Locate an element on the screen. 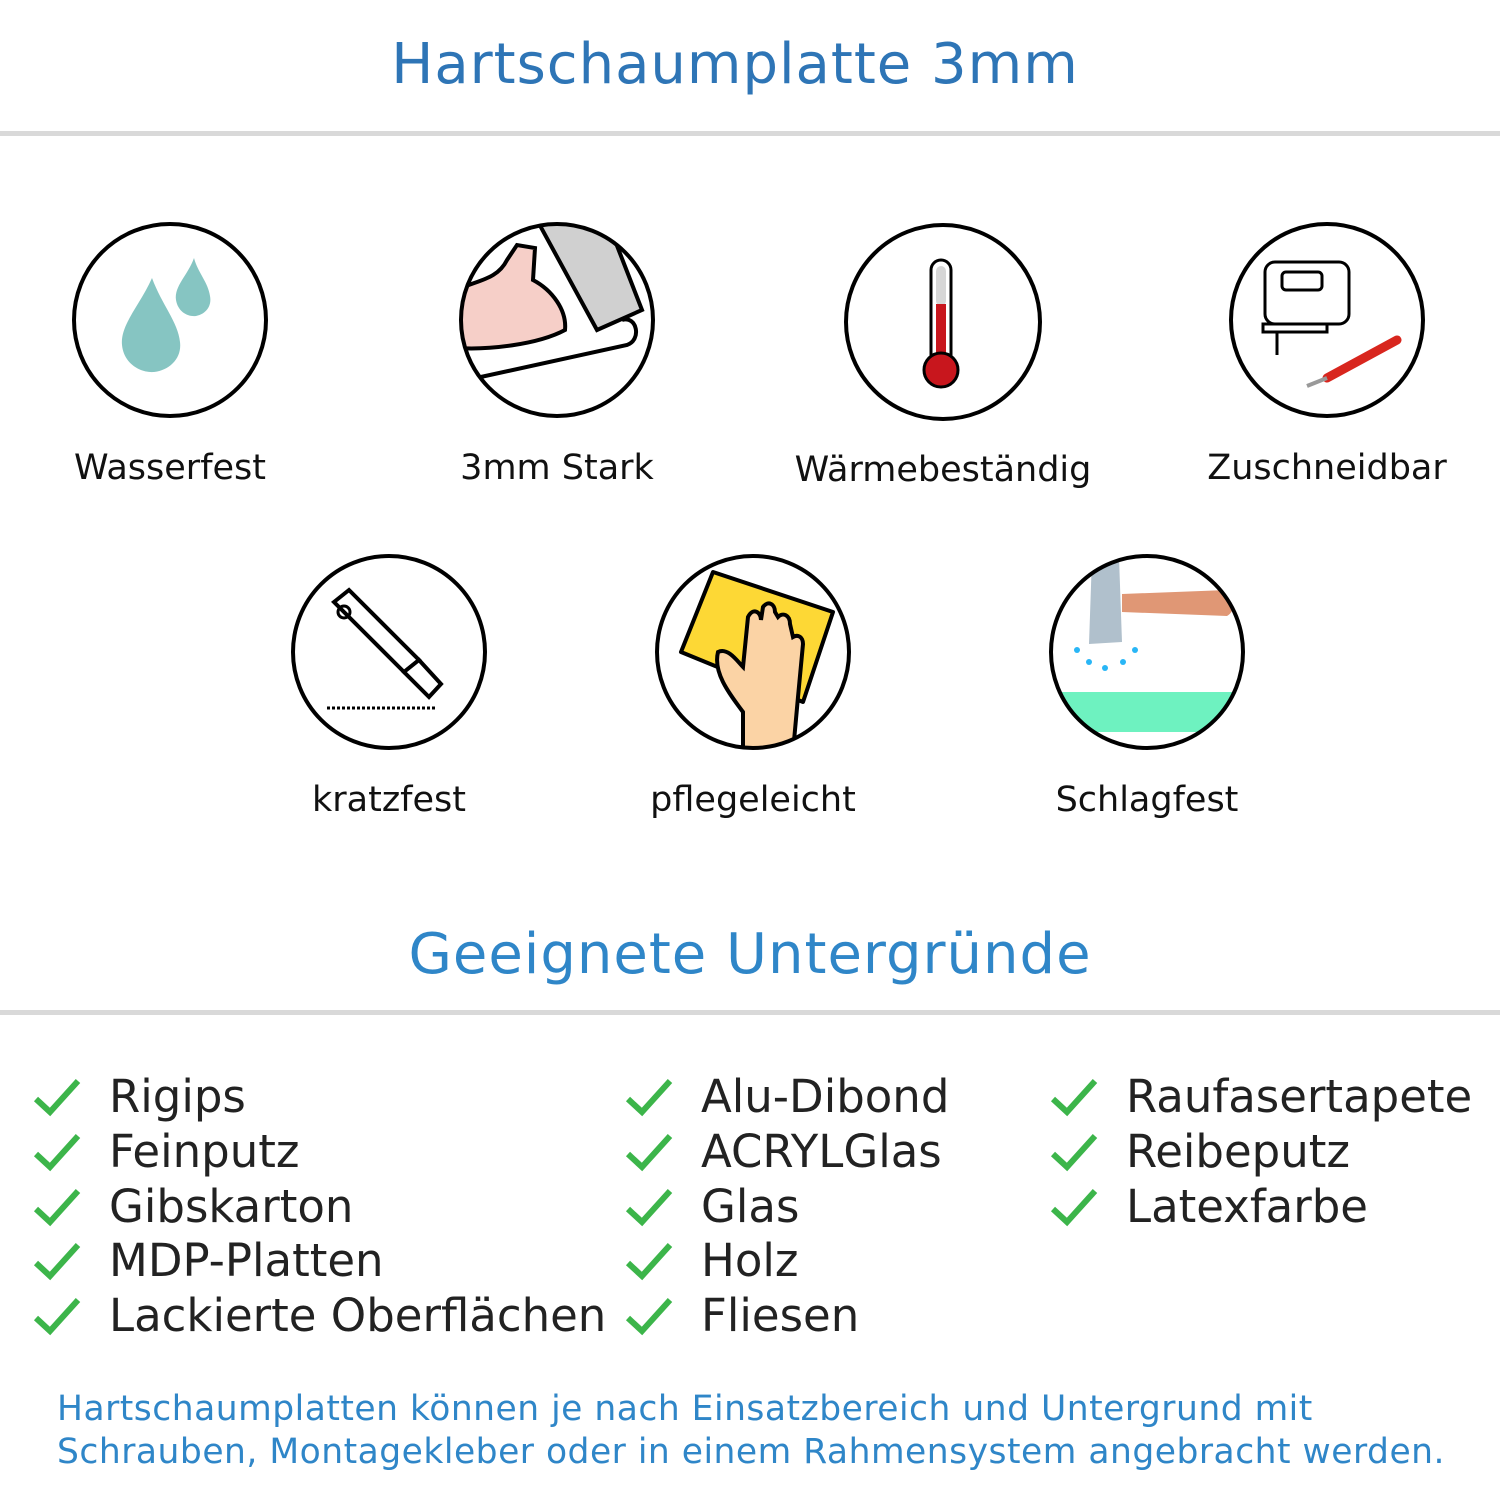 Image resolution: width=1500 pixels, height=1500 pixels. surface-item: Feinputz is located at coordinates (166, 1151).